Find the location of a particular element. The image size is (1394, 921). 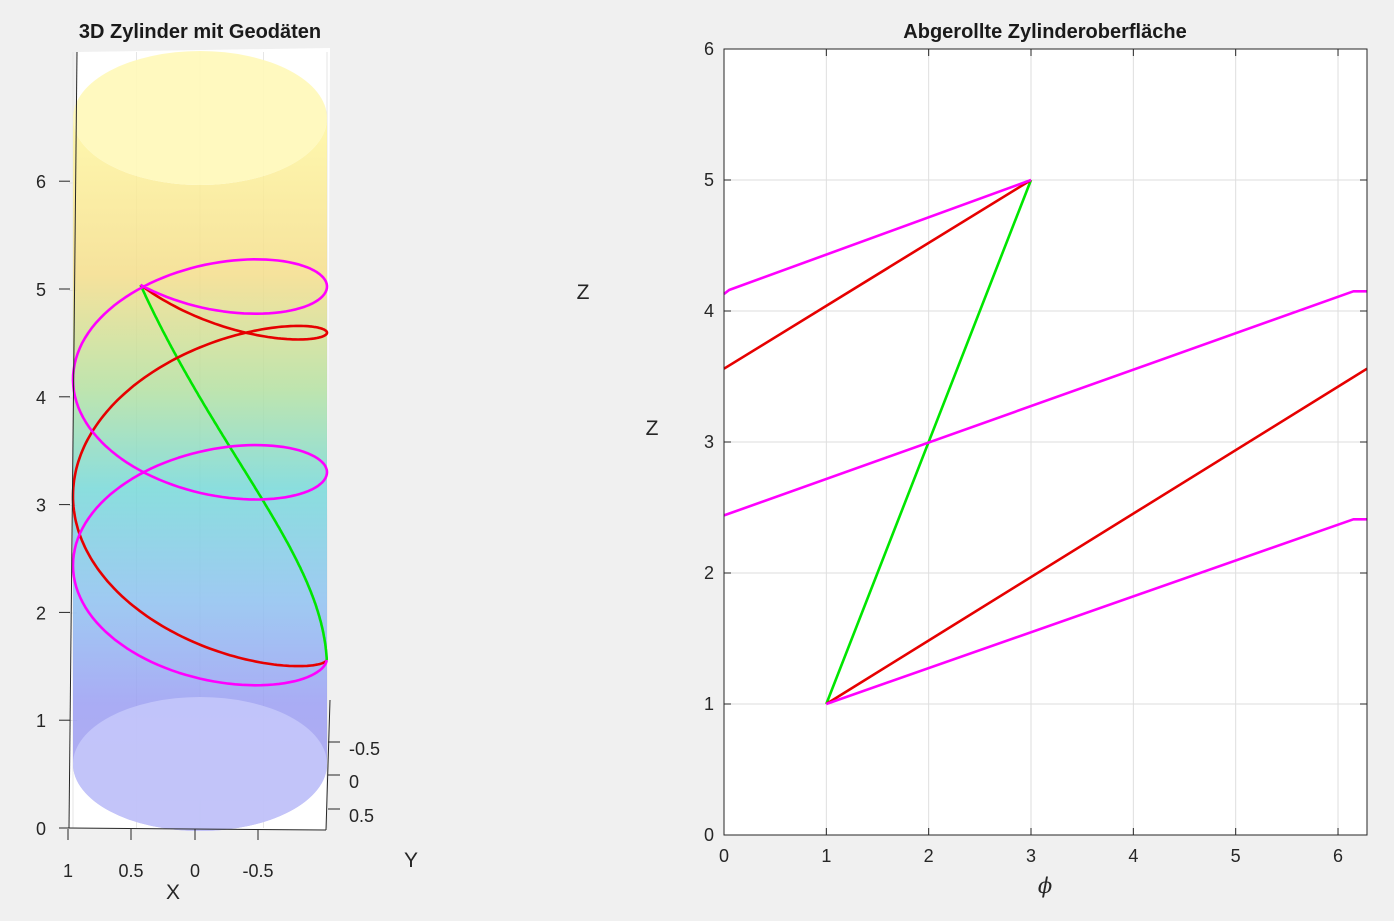

x-tick-label: 4 is located at coordinates (1133, 856).